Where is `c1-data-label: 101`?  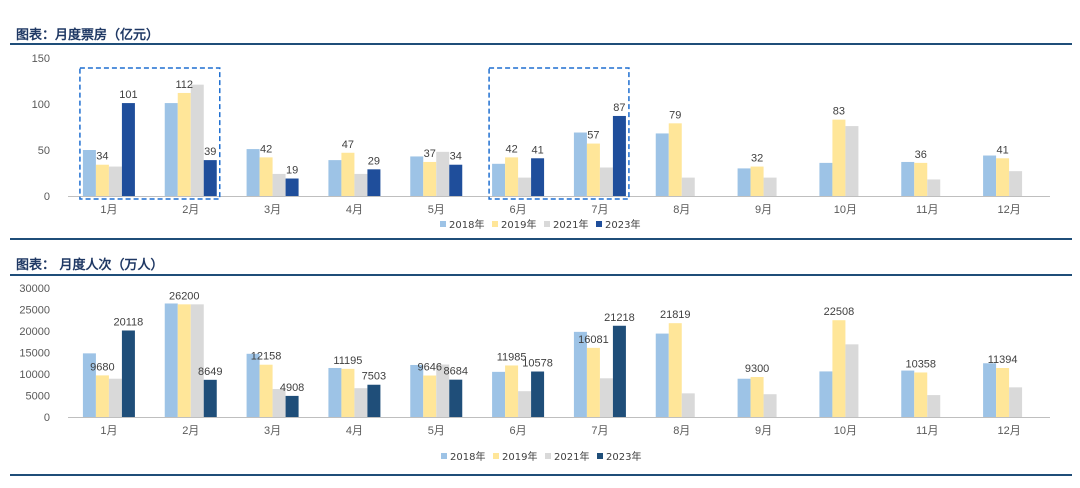 c1-data-label: 101 is located at coordinates (128, 95).